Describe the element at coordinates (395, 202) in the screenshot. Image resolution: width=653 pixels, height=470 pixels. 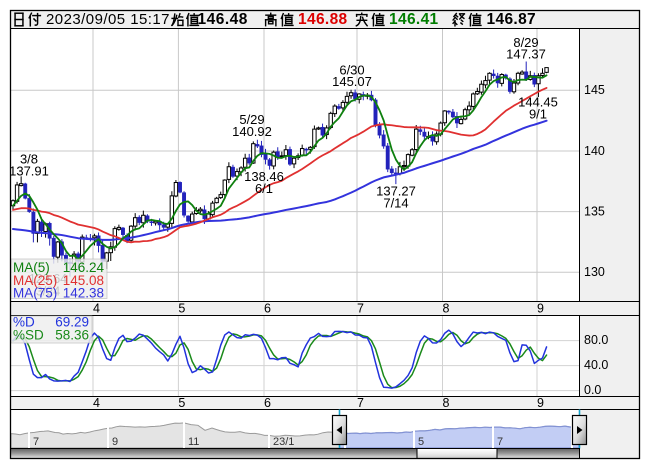
I see `svg-text: 7/14` at that location.